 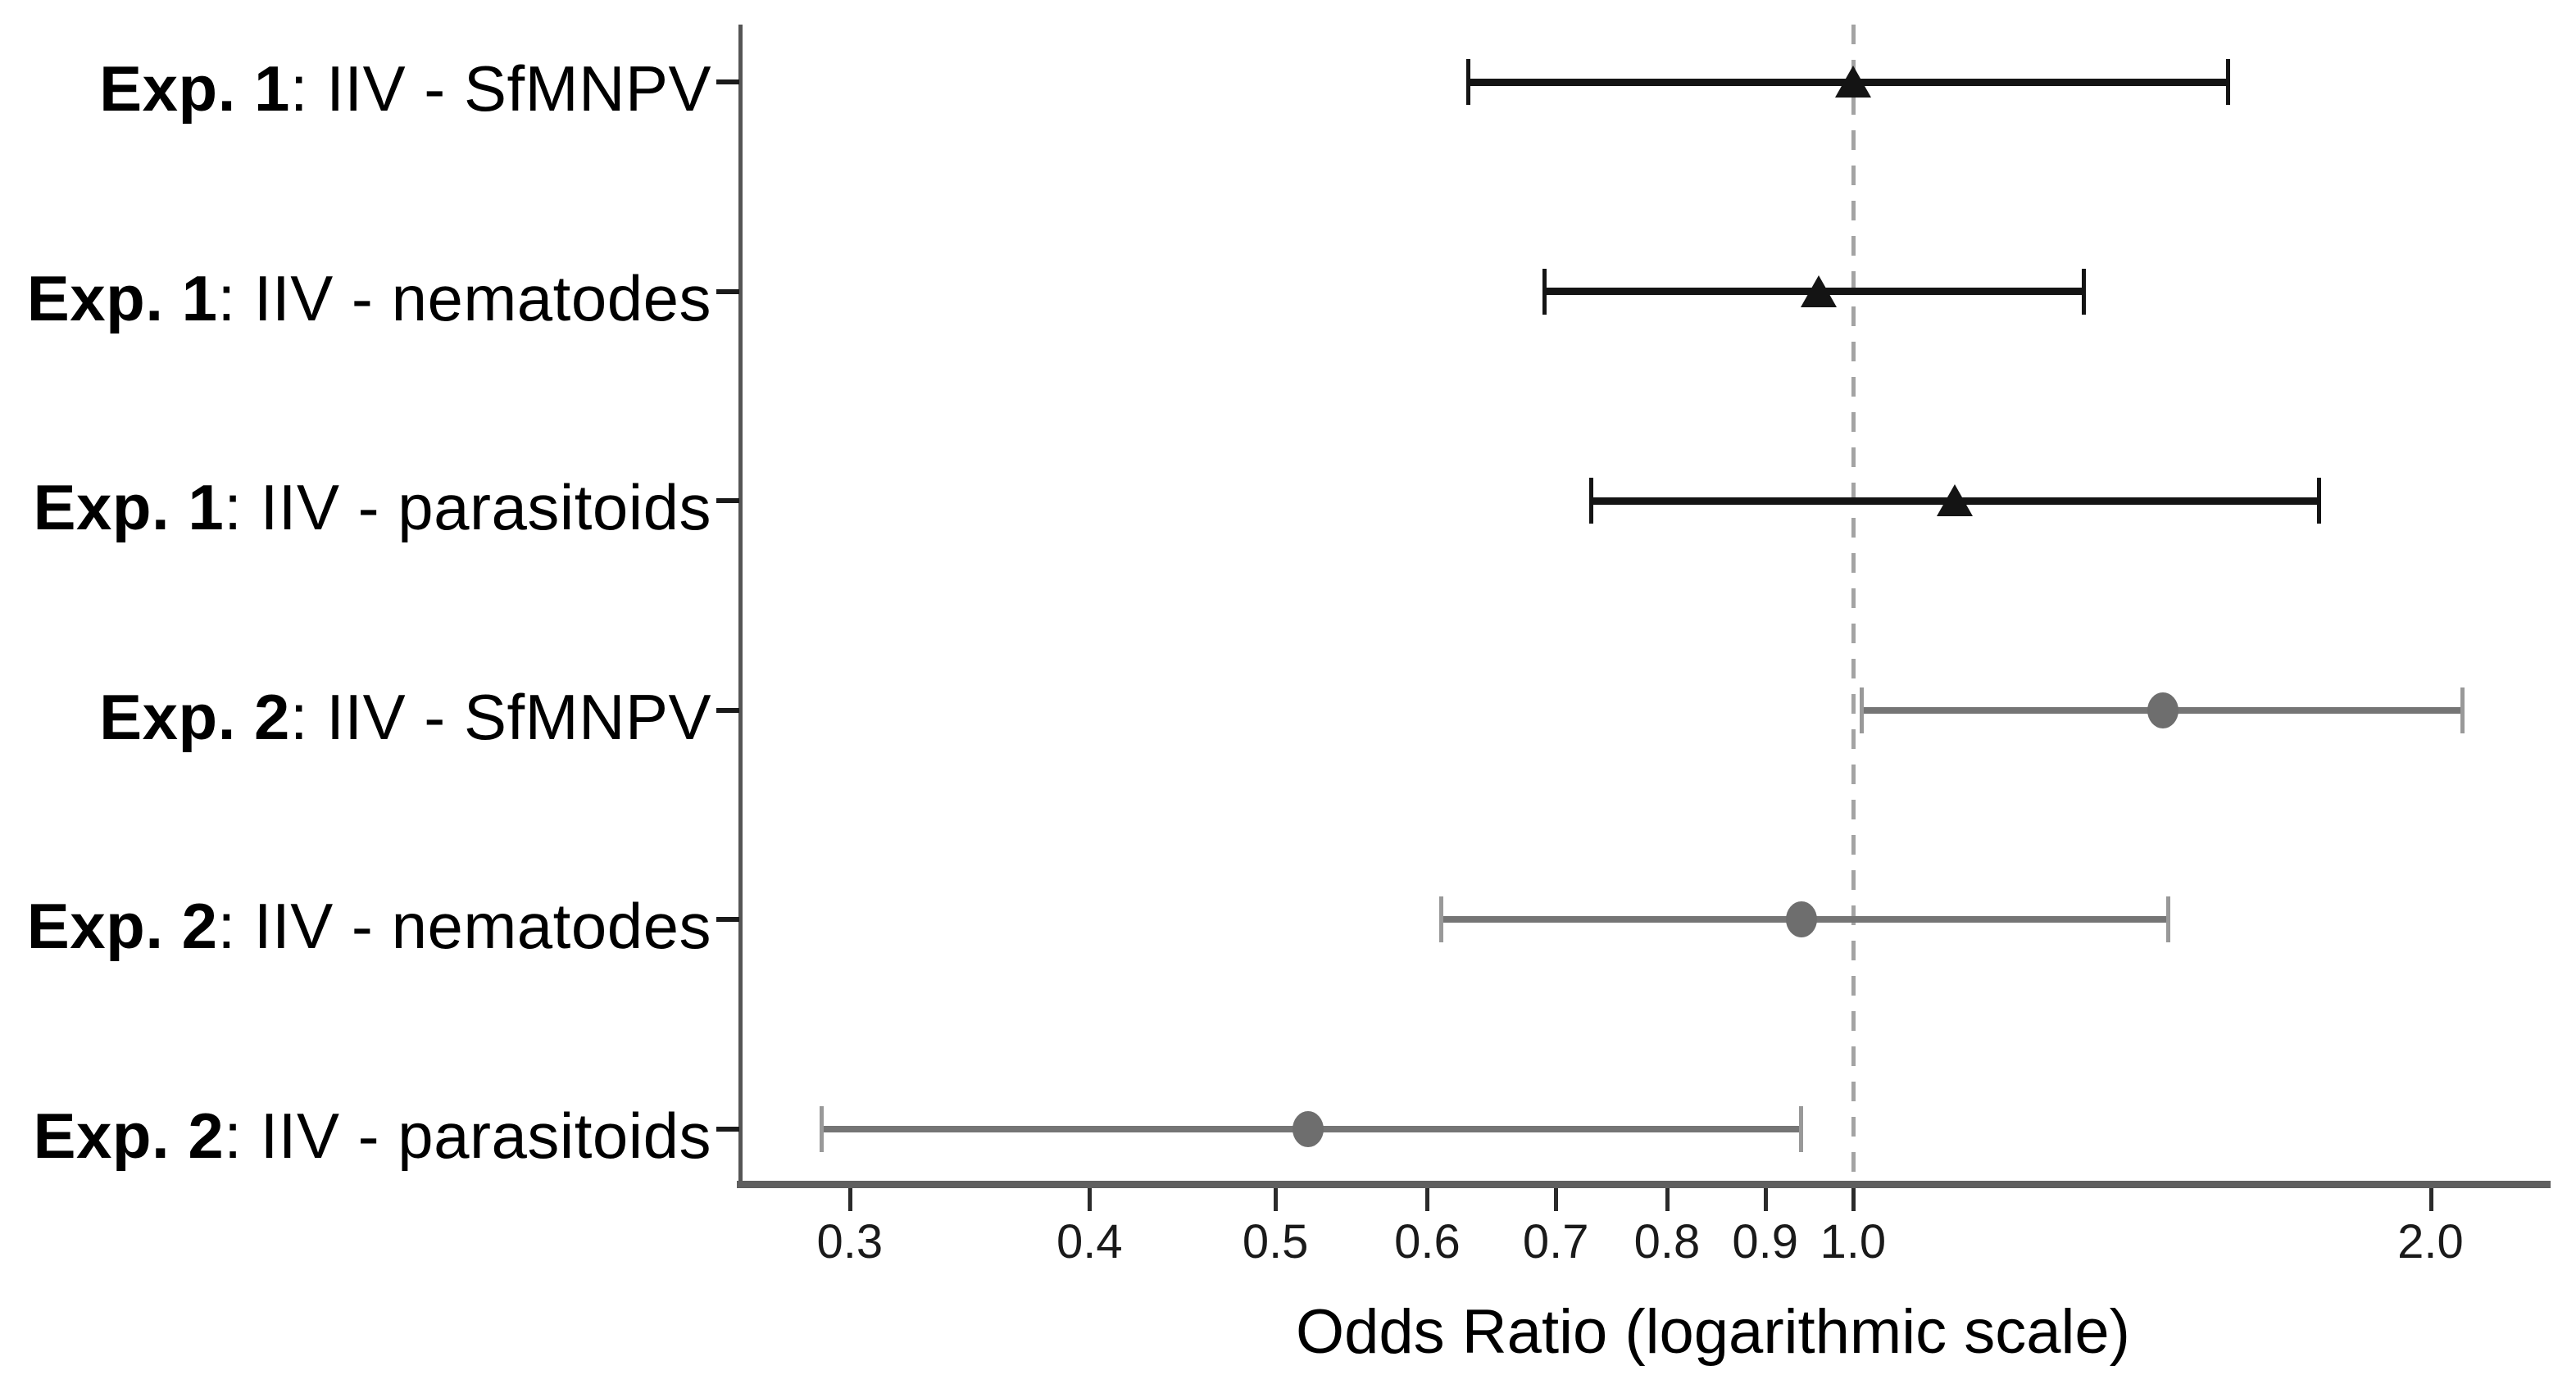 What do you see at coordinates (1275, 1241) in the screenshot?
I see `x-tick-label: 0.5` at bounding box center [1275, 1241].